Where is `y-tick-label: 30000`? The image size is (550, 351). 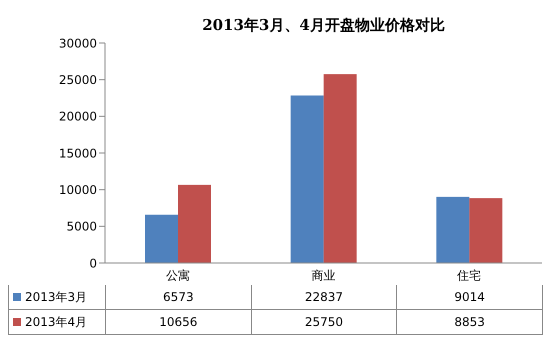
y-tick-label: 30000 is located at coordinates (77, 43).